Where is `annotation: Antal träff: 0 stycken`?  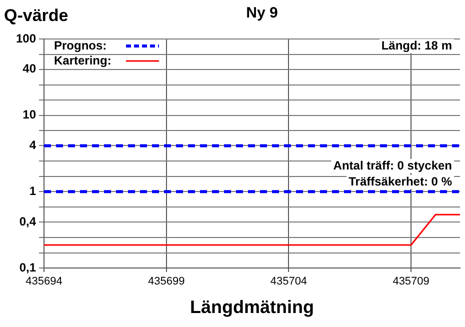
annotation: Antal träff: 0 stycken is located at coordinates (392, 165).